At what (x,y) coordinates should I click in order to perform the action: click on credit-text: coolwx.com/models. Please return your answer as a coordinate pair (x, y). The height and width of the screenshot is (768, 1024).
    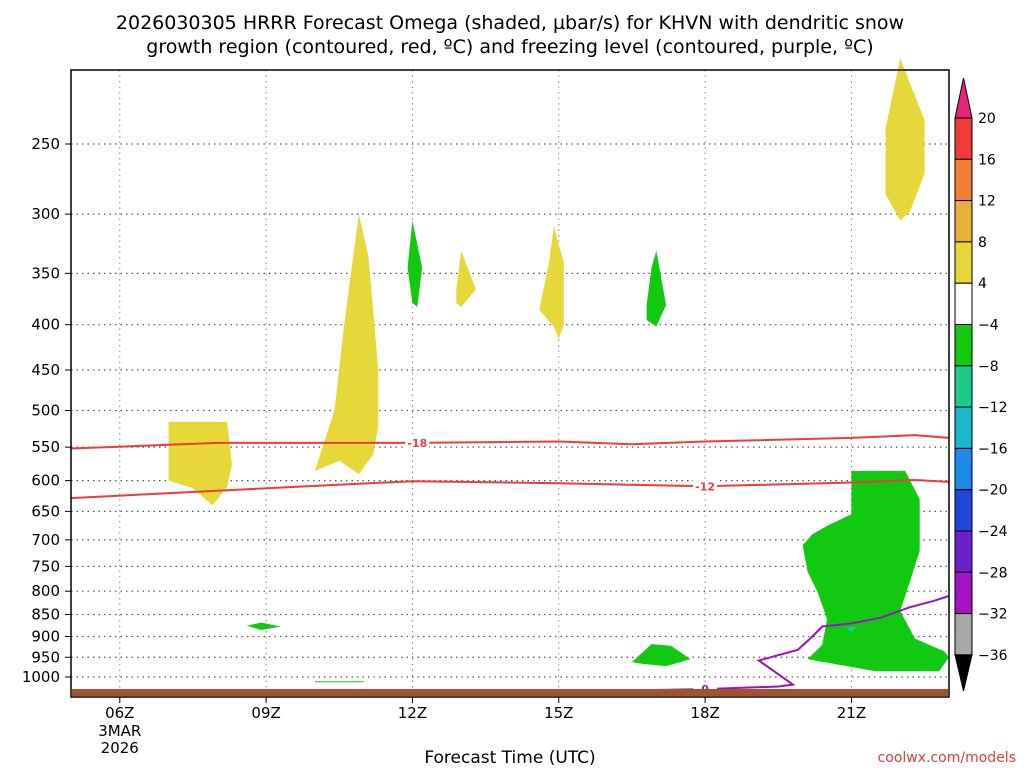
    Looking at the image, I should click on (947, 758).